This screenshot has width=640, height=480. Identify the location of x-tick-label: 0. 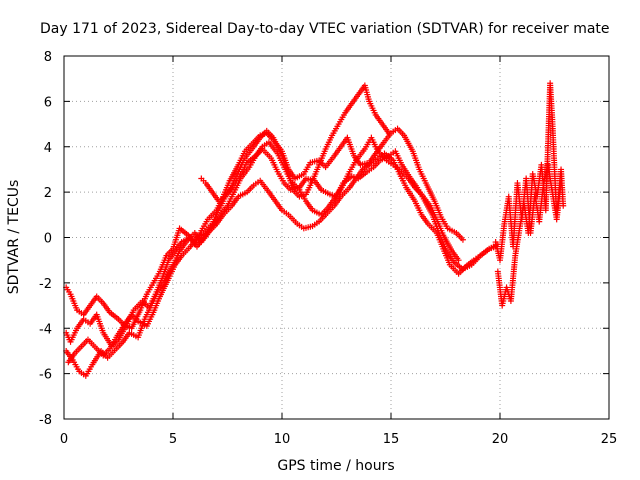
(64, 439).